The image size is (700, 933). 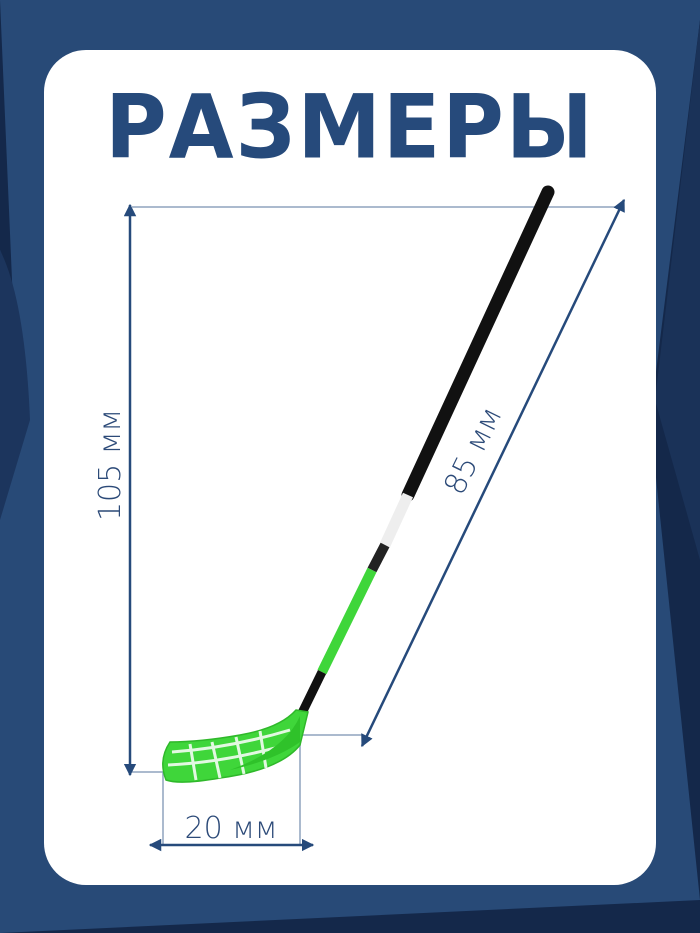 I want to click on page-title: РАЗМЕРЫ, so click(x=350, y=127).